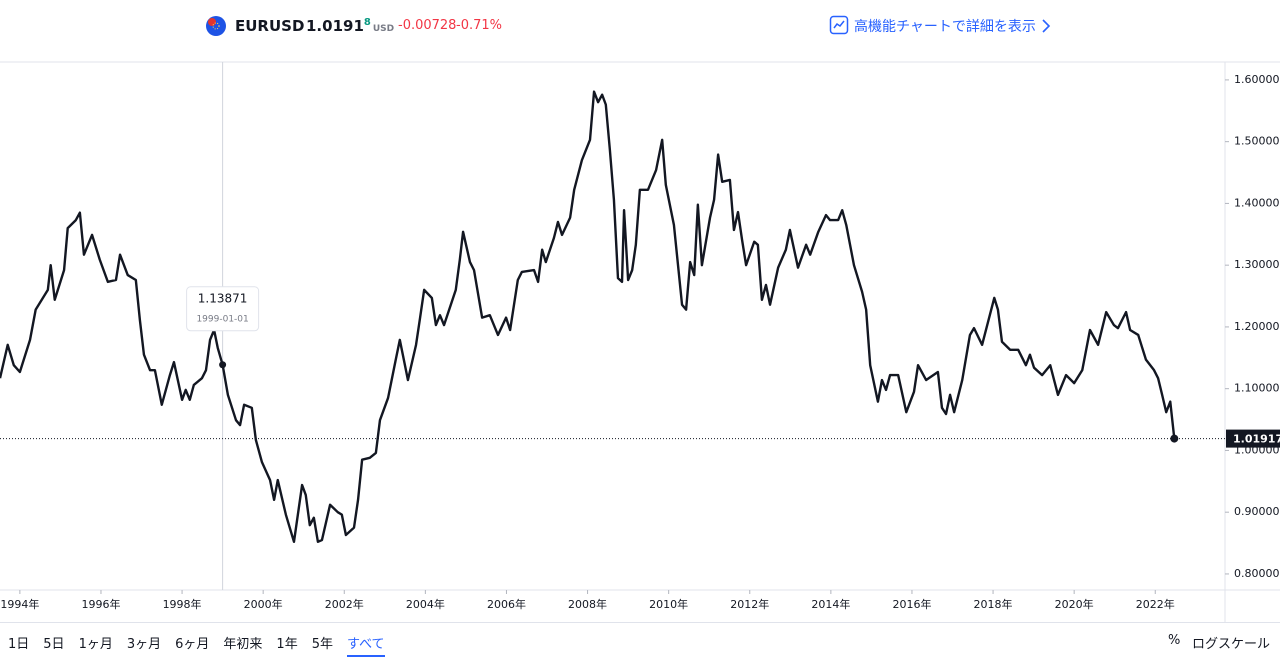 The width and height of the screenshot is (1280, 670). I want to click on chevron, so click(1046, 26).